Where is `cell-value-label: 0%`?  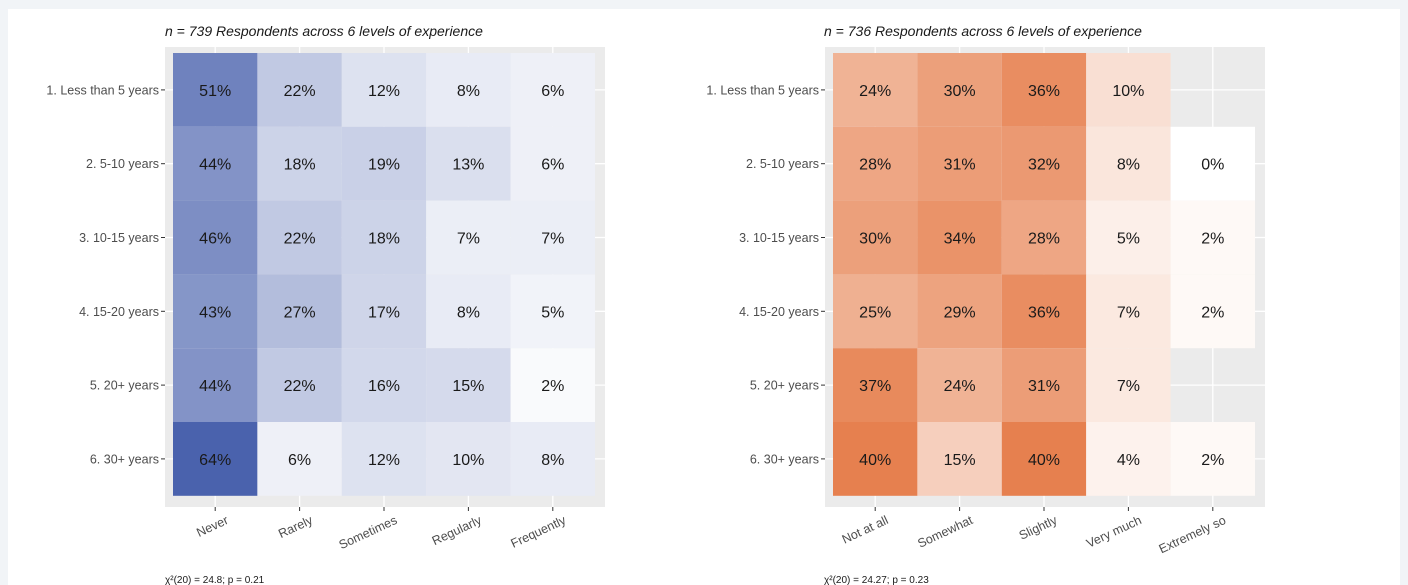 cell-value-label: 0% is located at coordinates (1212, 165).